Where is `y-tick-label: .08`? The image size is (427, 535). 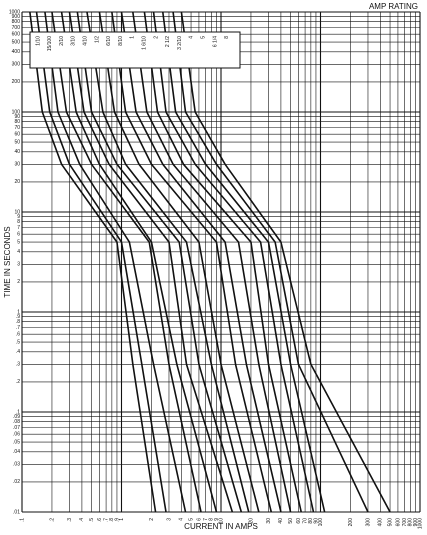 y-tick-label: .08 is located at coordinates (16, 422).